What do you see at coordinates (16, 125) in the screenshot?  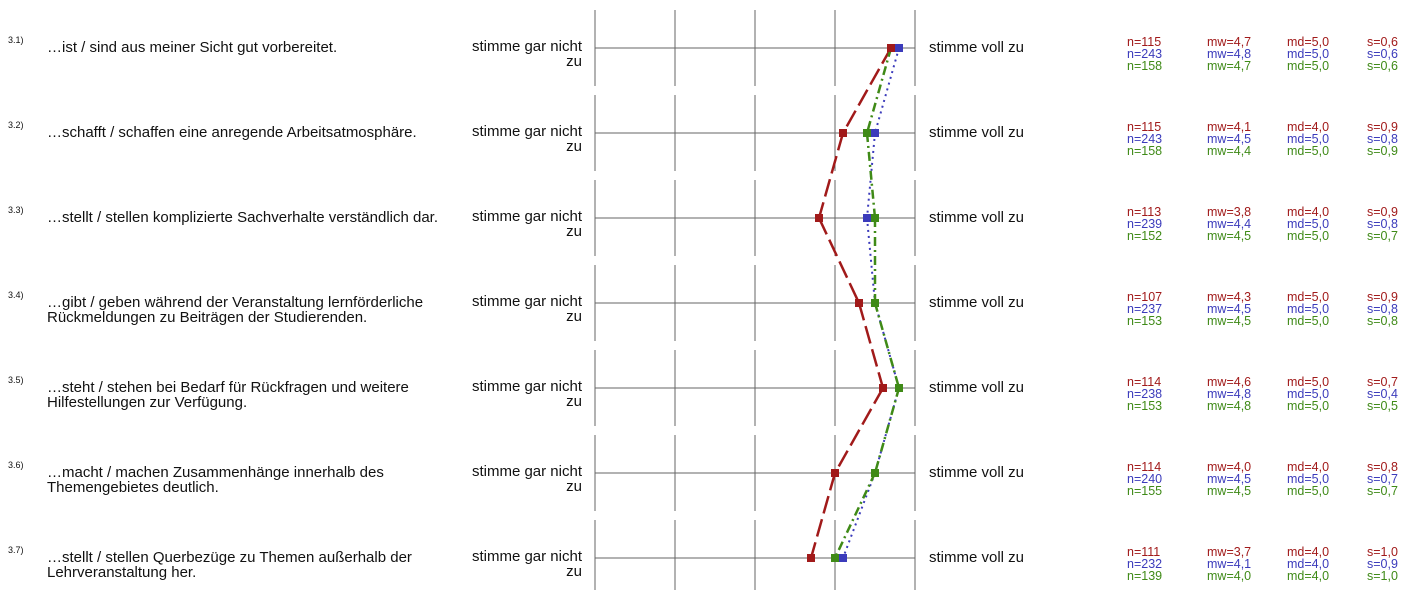 I see `question-number: 3.2)` at bounding box center [16, 125].